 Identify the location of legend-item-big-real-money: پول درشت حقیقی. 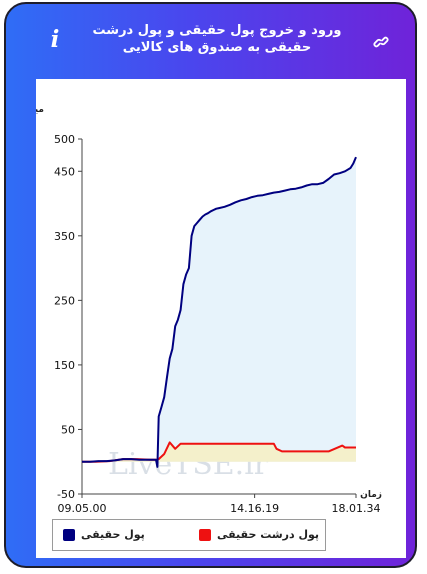
(259, 535).